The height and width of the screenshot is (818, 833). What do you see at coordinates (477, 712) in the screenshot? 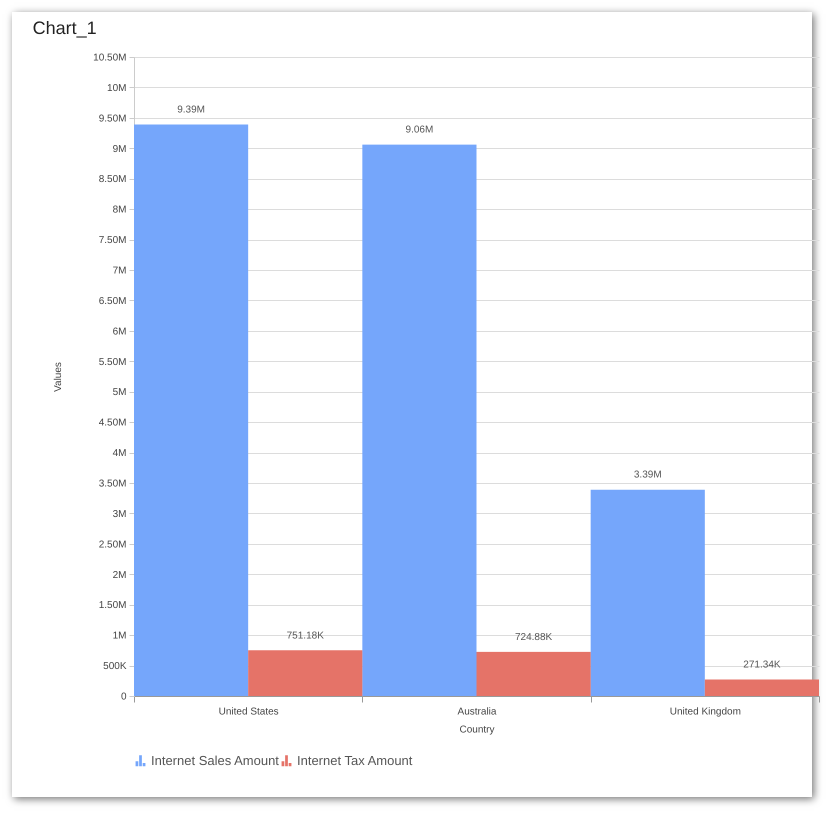
I see `x-tick-label: Australia` at bounding box center [477, 712].